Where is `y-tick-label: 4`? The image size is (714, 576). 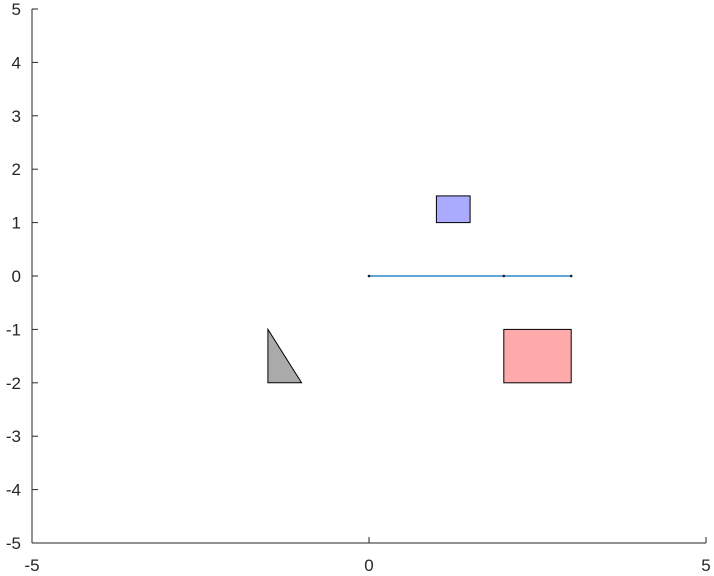 y-tick-label: 4 is located at coordinates (16, 62).